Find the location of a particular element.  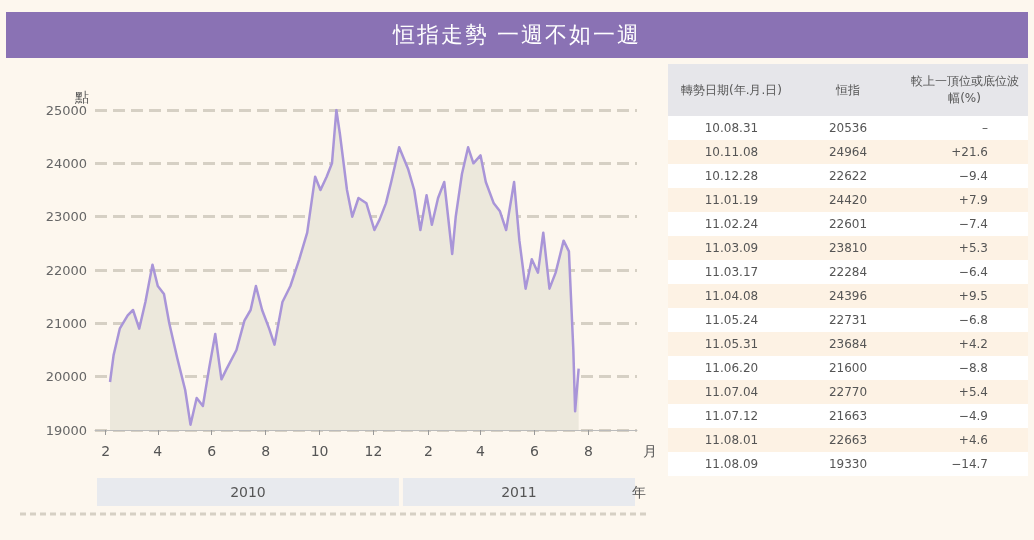

x-tick-label: 10 is located at coordinates (319, 451).